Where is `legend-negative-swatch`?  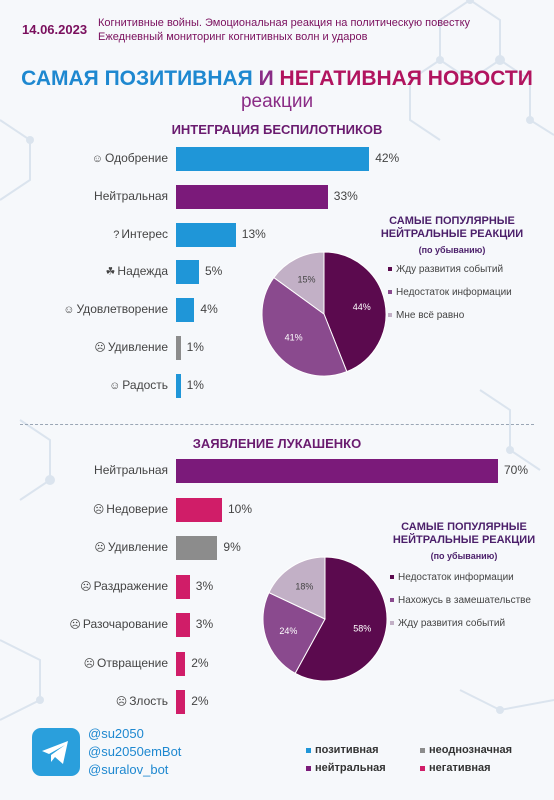 legend-negative-swatch is located at coordinates (422, 768).